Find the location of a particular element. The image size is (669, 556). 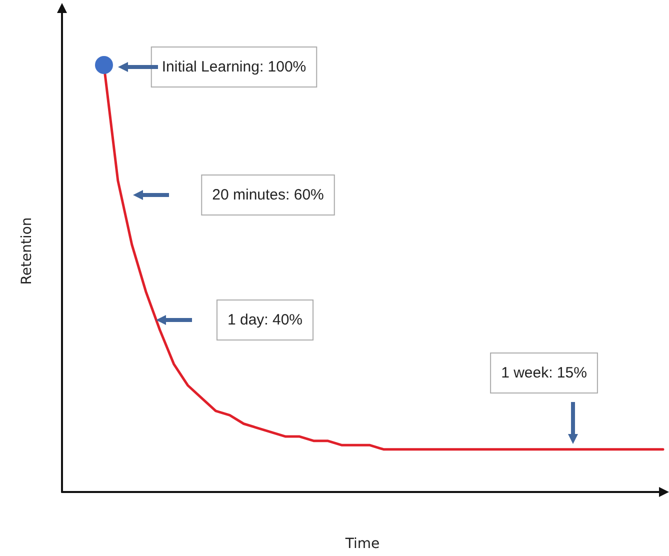

annotation: 1 week: 15% is located at coordinates (544, 373).